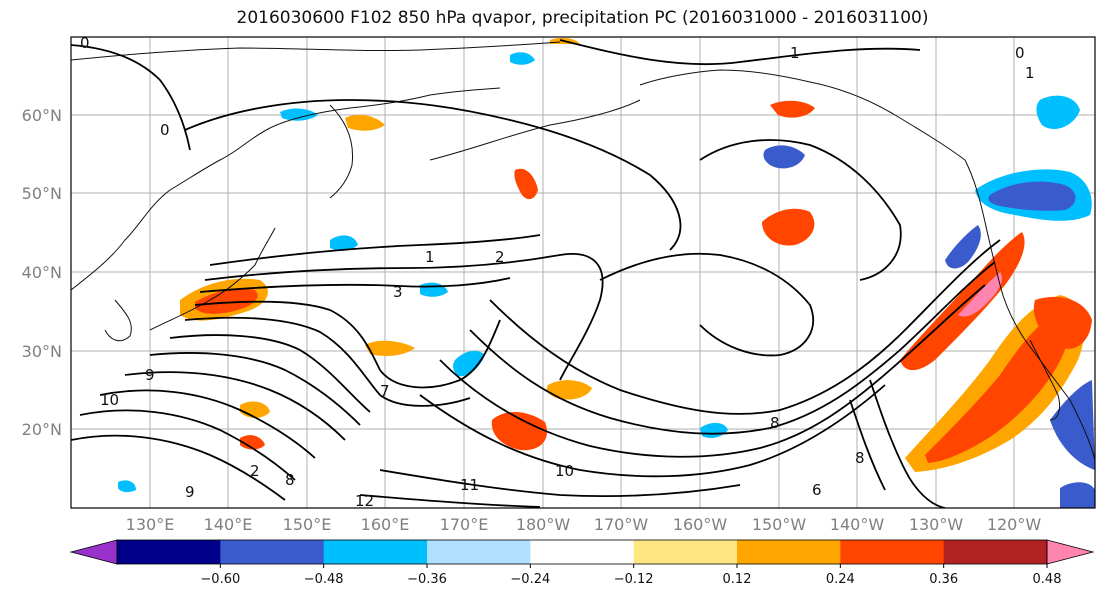 The height and width of the screenshot is (601, 1105). I want to click on negative-region-bering, so click(299, 114).